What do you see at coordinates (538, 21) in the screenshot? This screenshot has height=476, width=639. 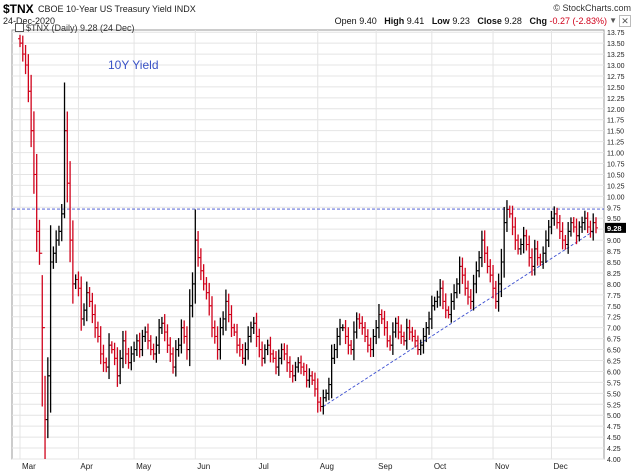 I see `chg-label: Chg` at bounding box center [538, 21].